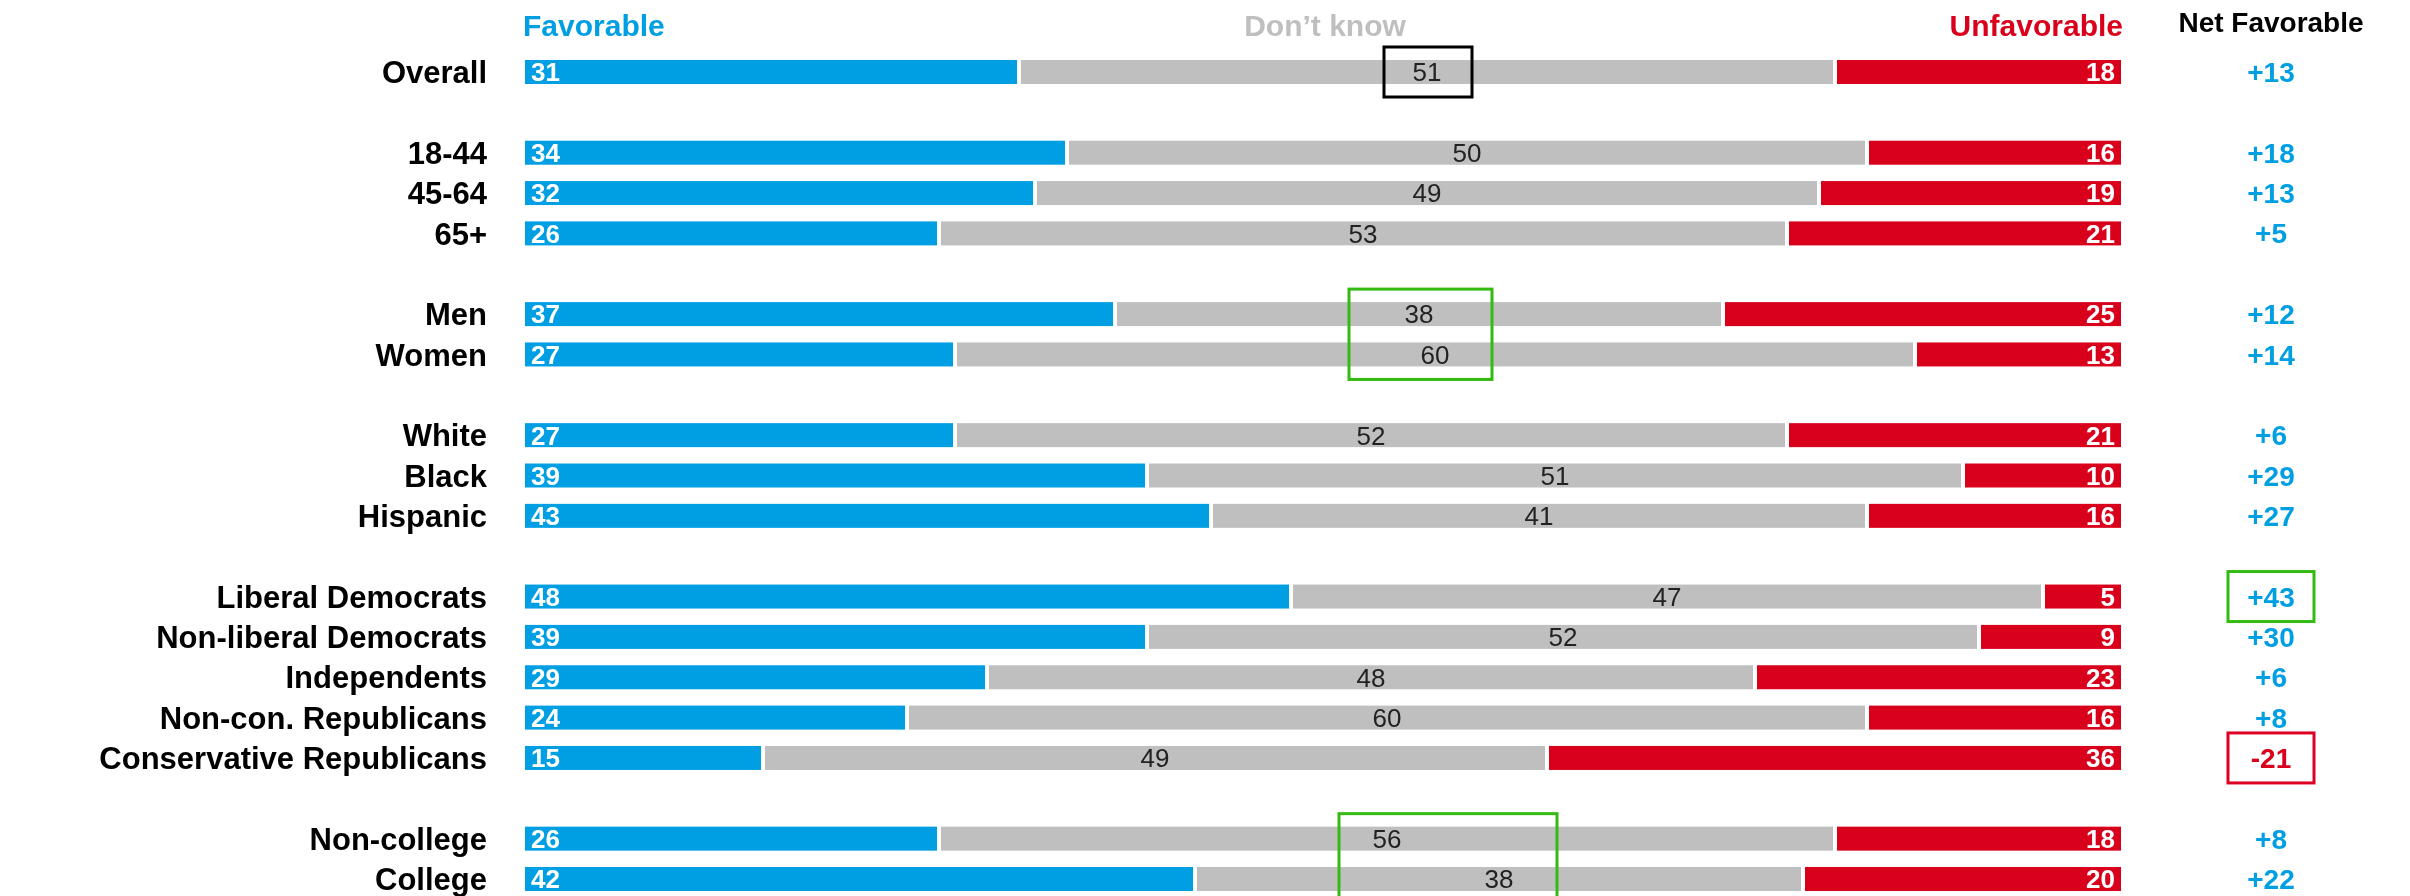  I want to click on text: +14, so click(2271, 355).